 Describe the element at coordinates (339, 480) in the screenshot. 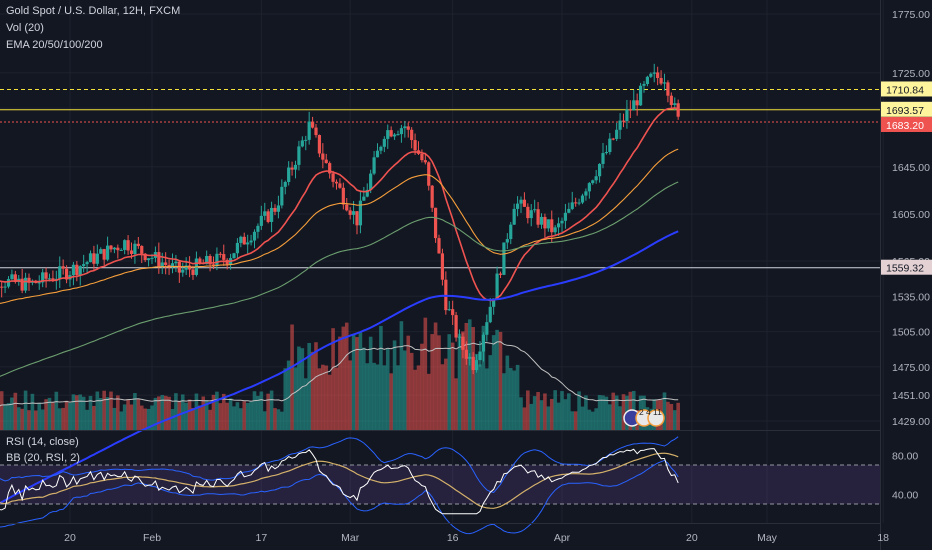

I see `bb-basis-line` at that location.